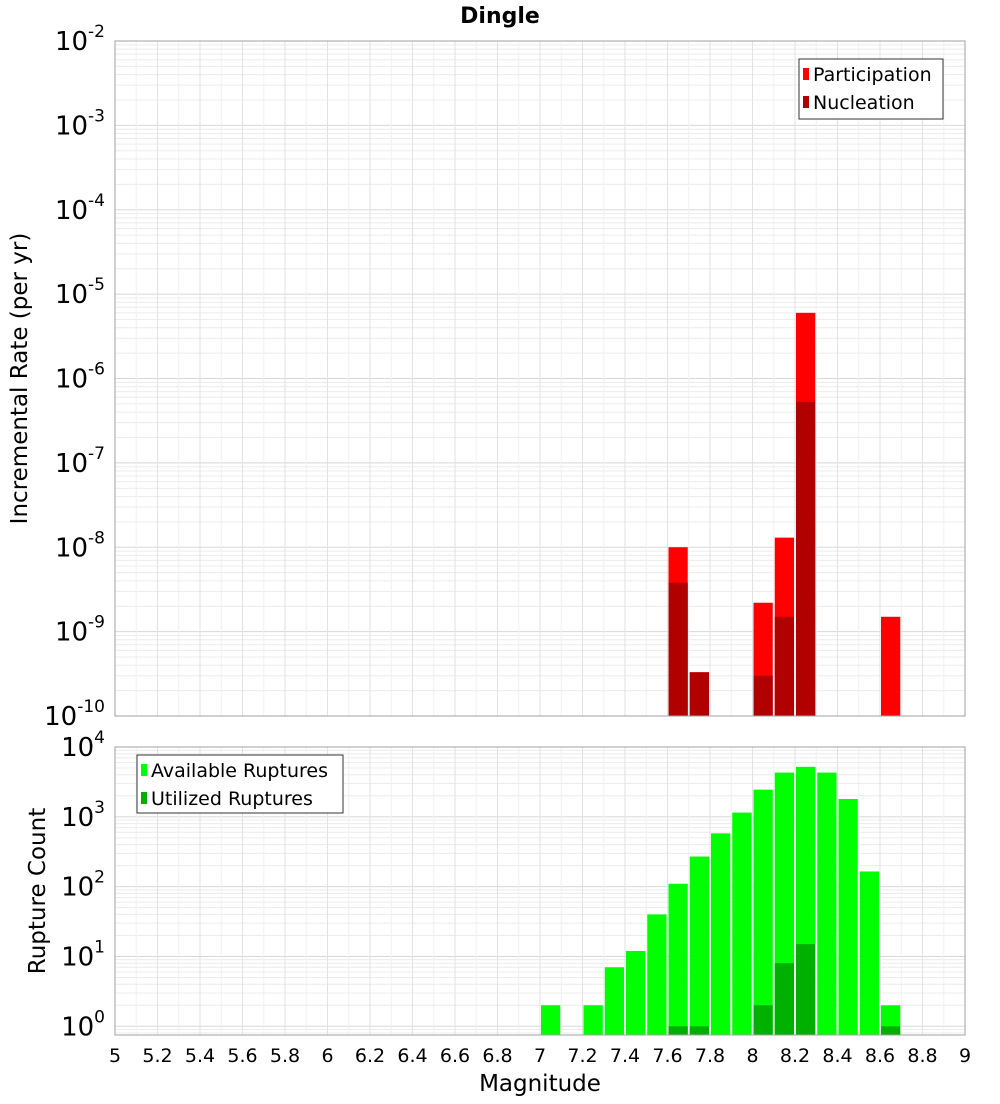 This screenshot has width=1000, height=1104. I want to click on y-axis-label-2: Rupture Count, so click(38, 891).